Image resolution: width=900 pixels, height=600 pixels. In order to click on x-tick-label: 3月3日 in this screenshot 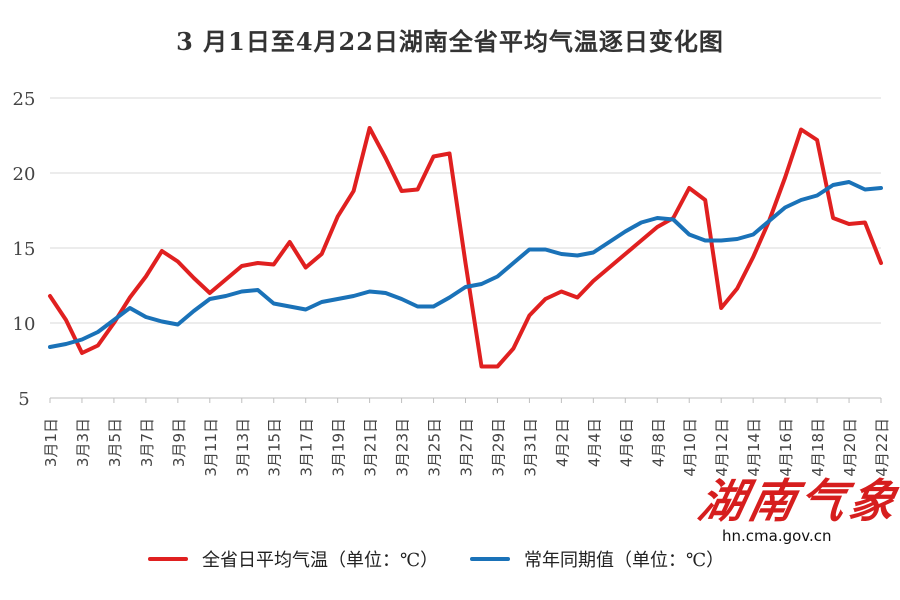, I will do `click(83, 442)`.